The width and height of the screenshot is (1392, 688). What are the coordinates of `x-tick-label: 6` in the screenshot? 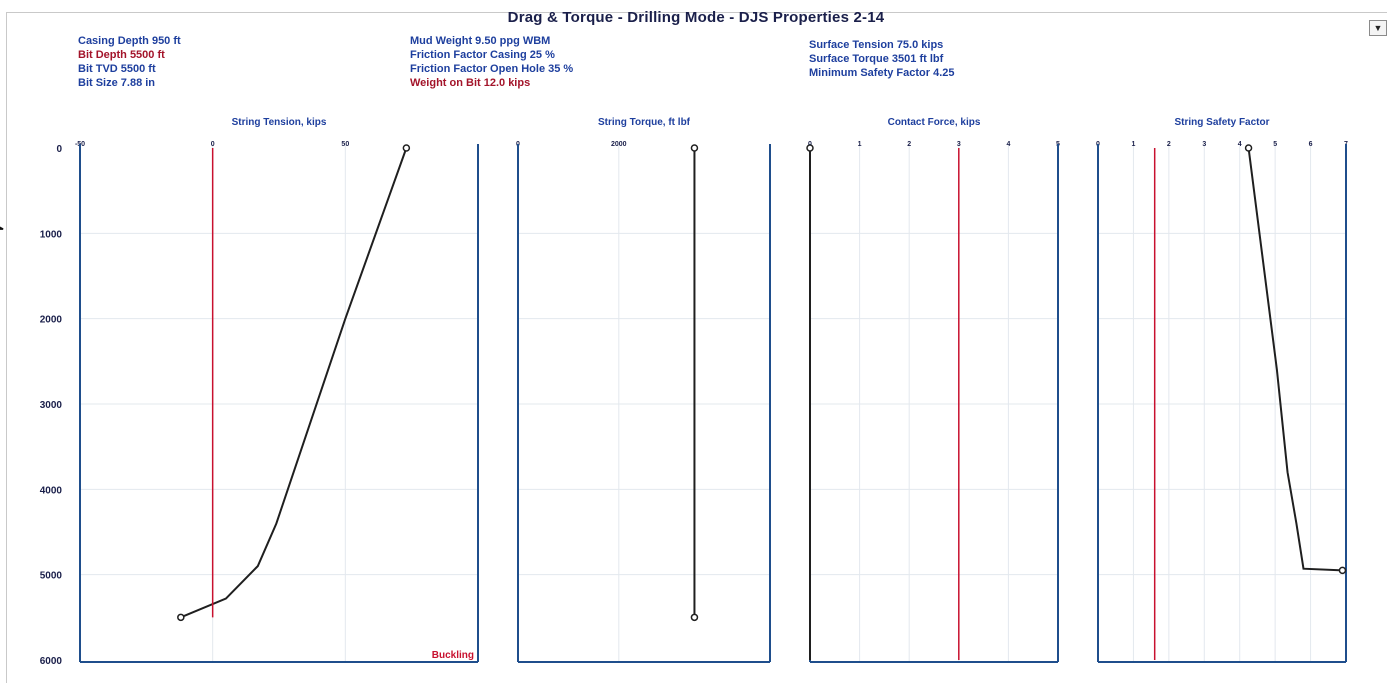 It's located at (1311, 144).